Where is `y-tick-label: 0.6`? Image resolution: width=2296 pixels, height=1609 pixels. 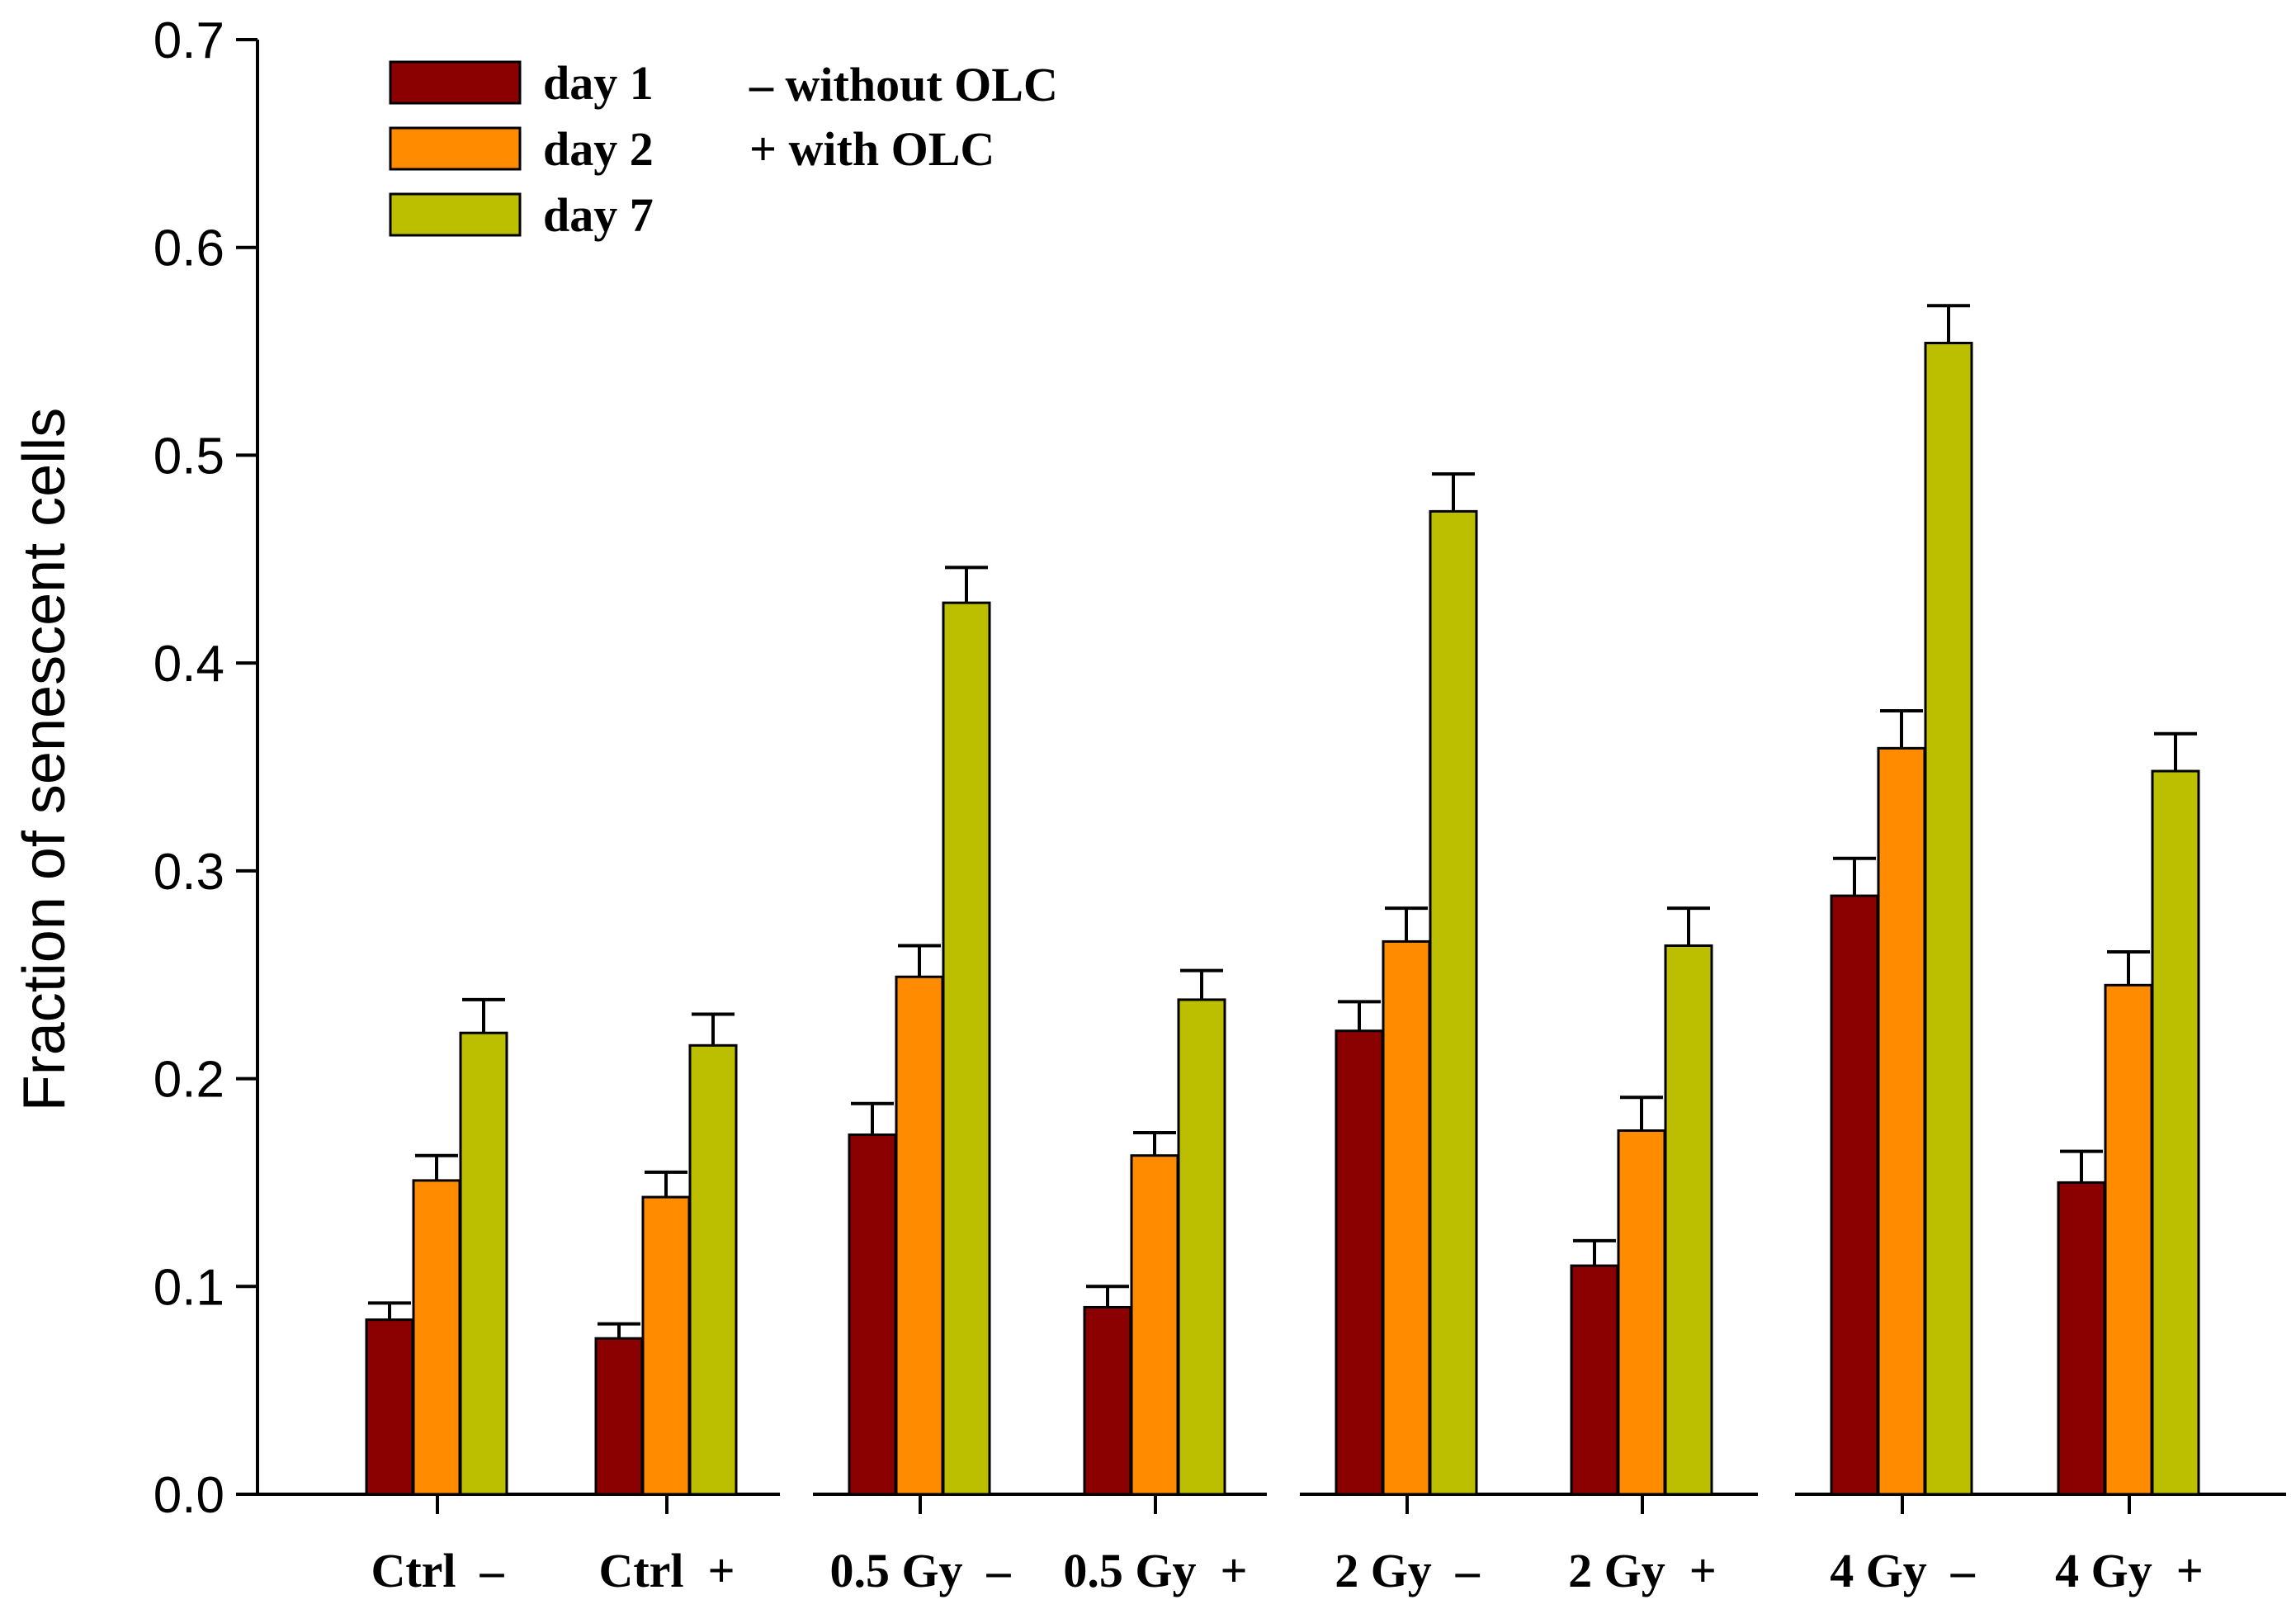
y-tick-label: 0.6 is located at coordinates (189, 248).